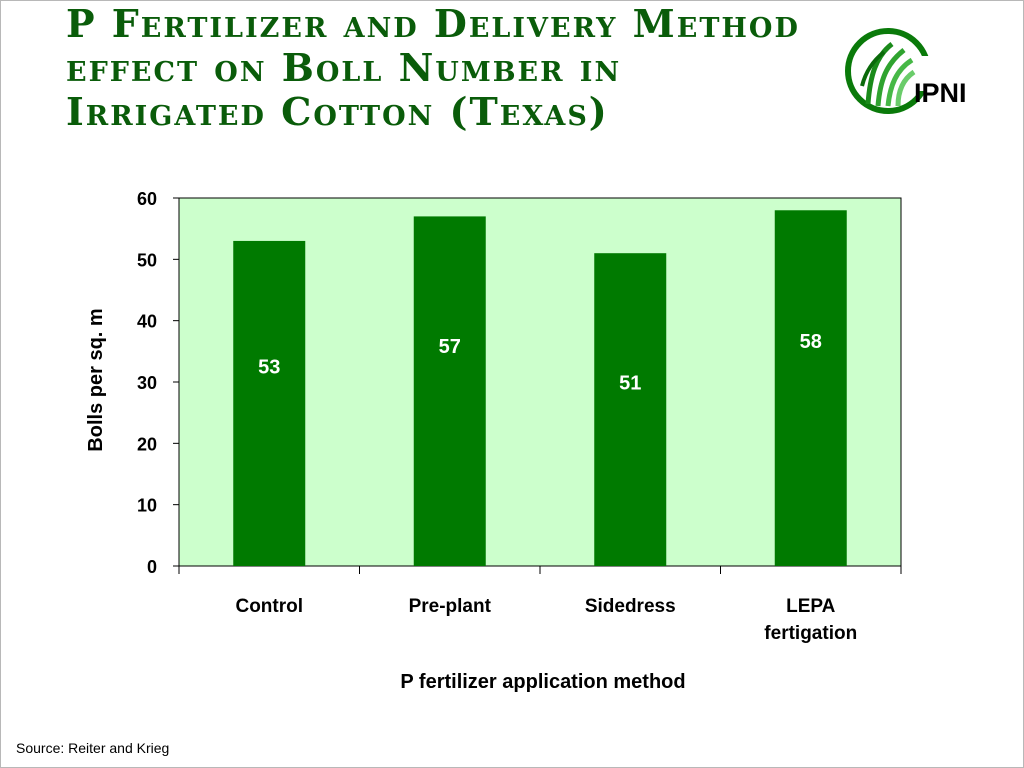 The width and height of the screenshot is (1024, 768). I want to click on y-axis-title: Bolls per sq. m, so click(96, 379).